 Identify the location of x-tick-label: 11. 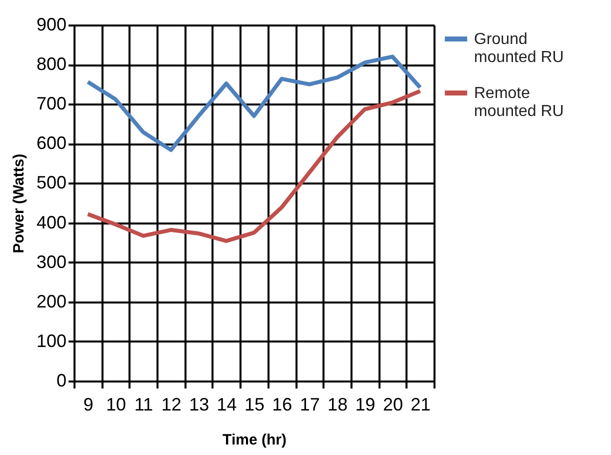
(144, 404).